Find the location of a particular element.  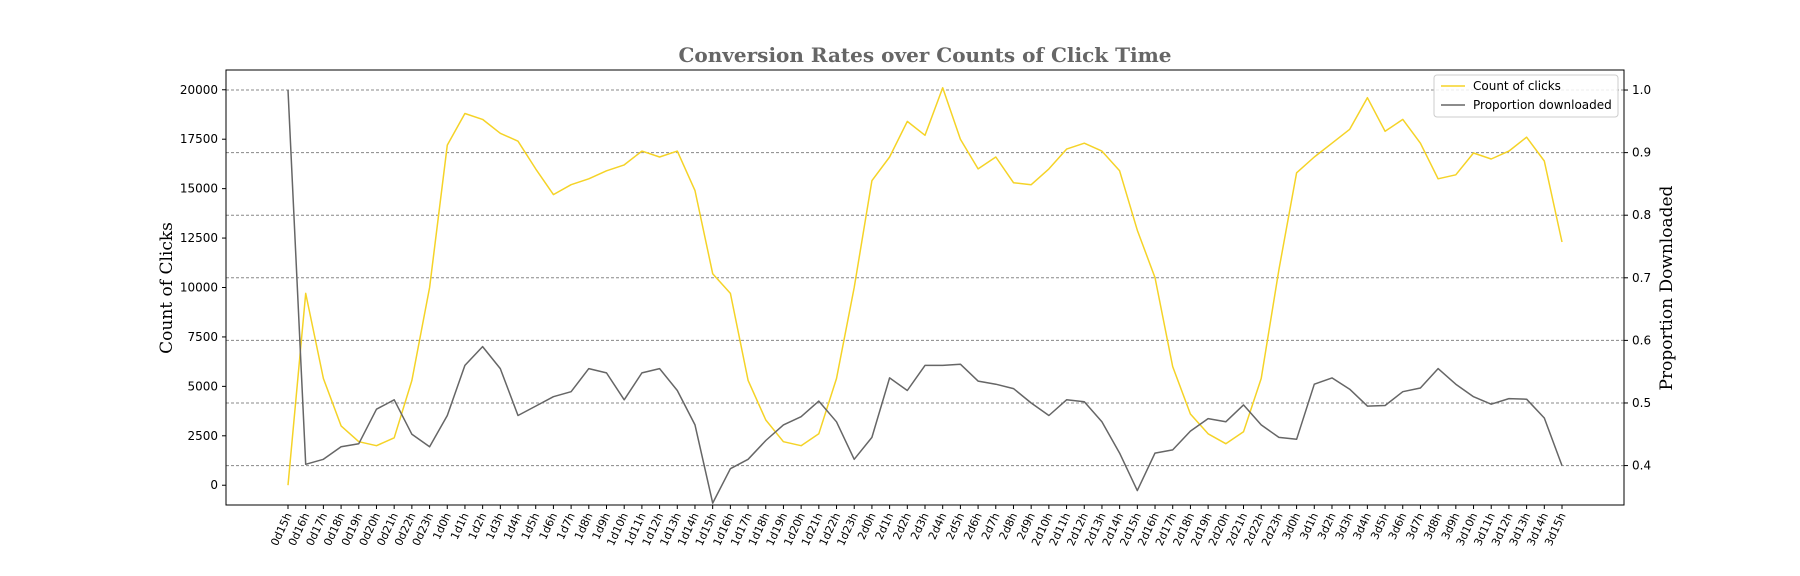

legend-box is located at coordinates (1526, 96).